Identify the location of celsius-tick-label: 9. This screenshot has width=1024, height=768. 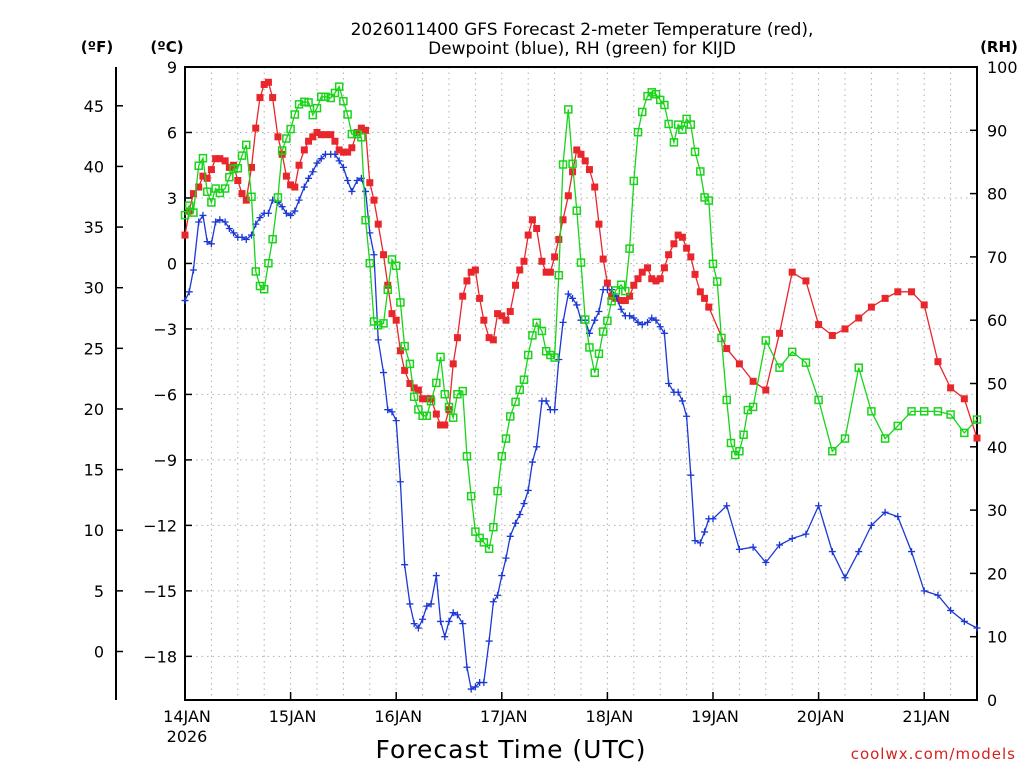
(172, 67).